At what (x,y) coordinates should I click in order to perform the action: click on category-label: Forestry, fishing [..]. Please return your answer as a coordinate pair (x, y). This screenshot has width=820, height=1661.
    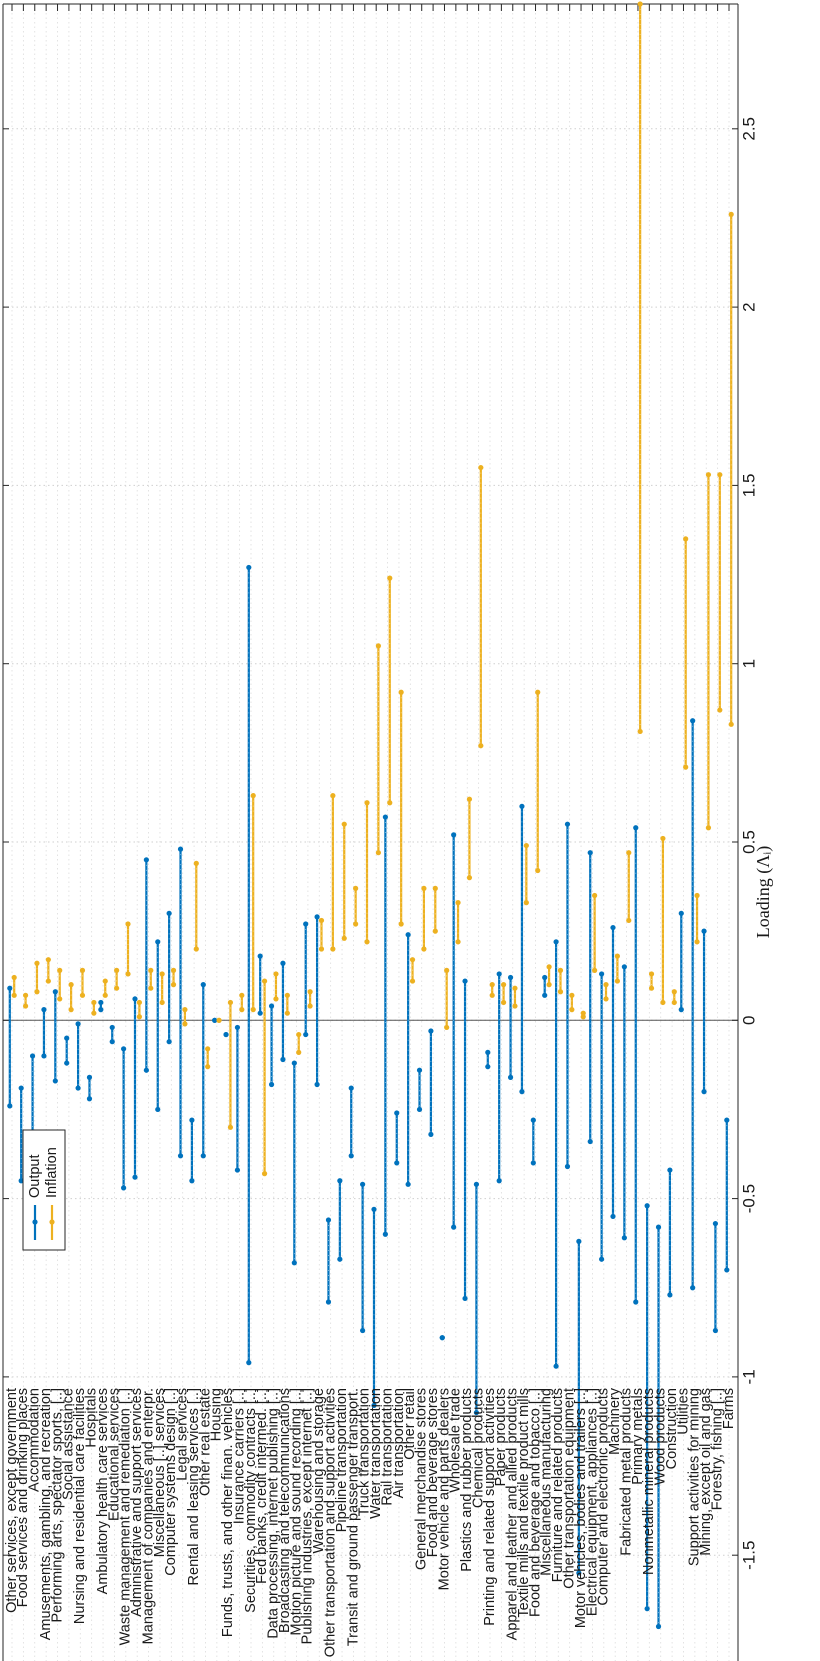
    Looking at the image, I should click on (717, 1449).